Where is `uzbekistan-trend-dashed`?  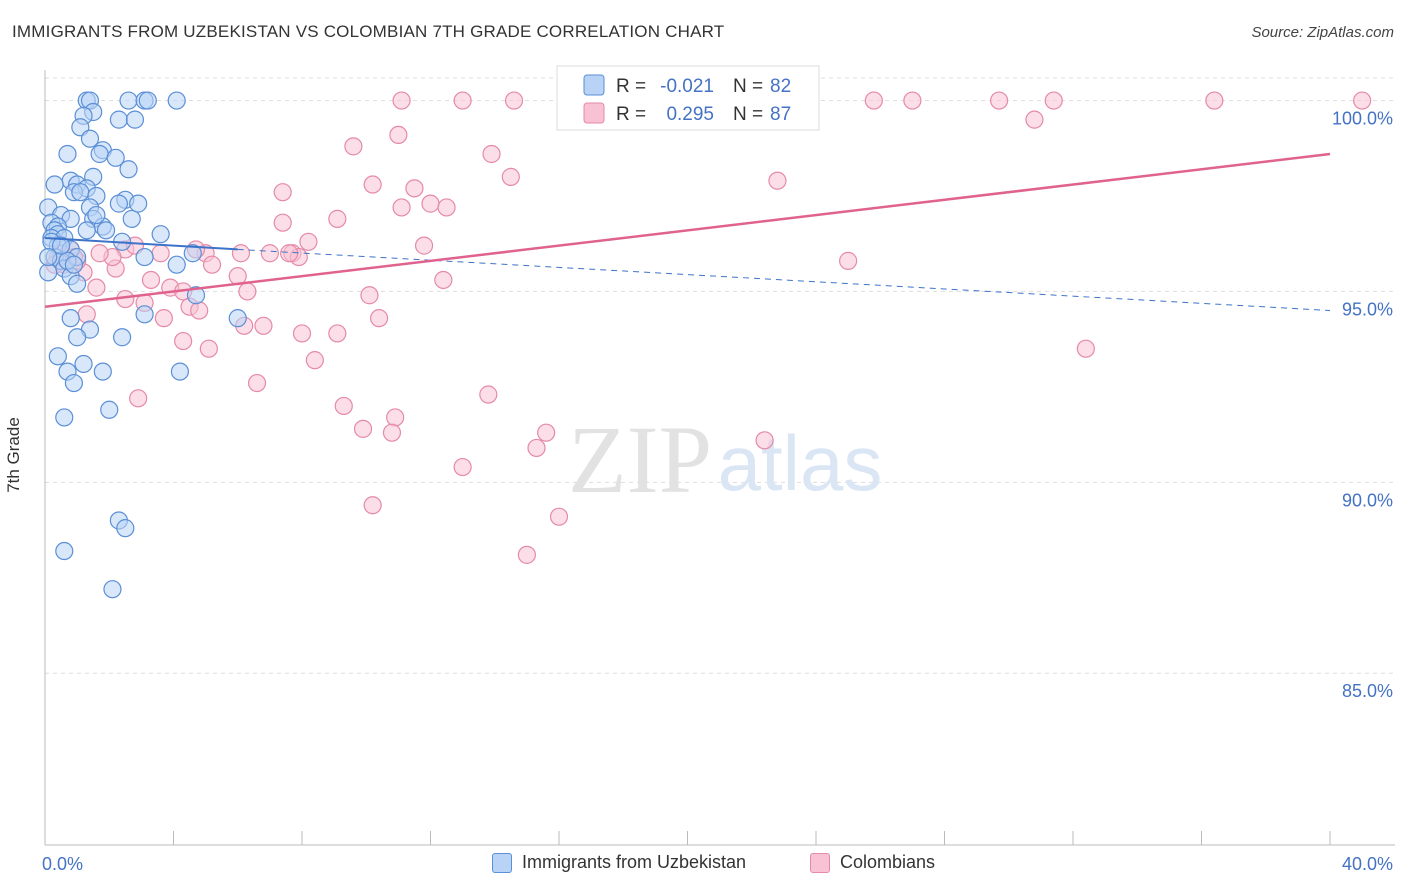 uzbekistan-trend-dashed is located at coordinates (784, 280).